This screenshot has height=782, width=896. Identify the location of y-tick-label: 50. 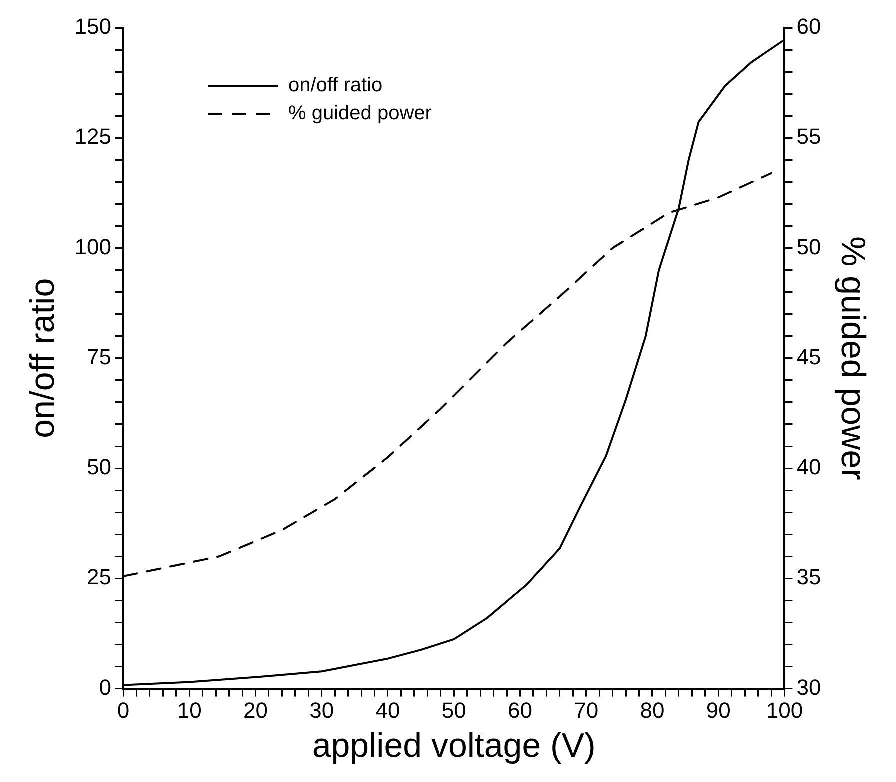
(99, 467).